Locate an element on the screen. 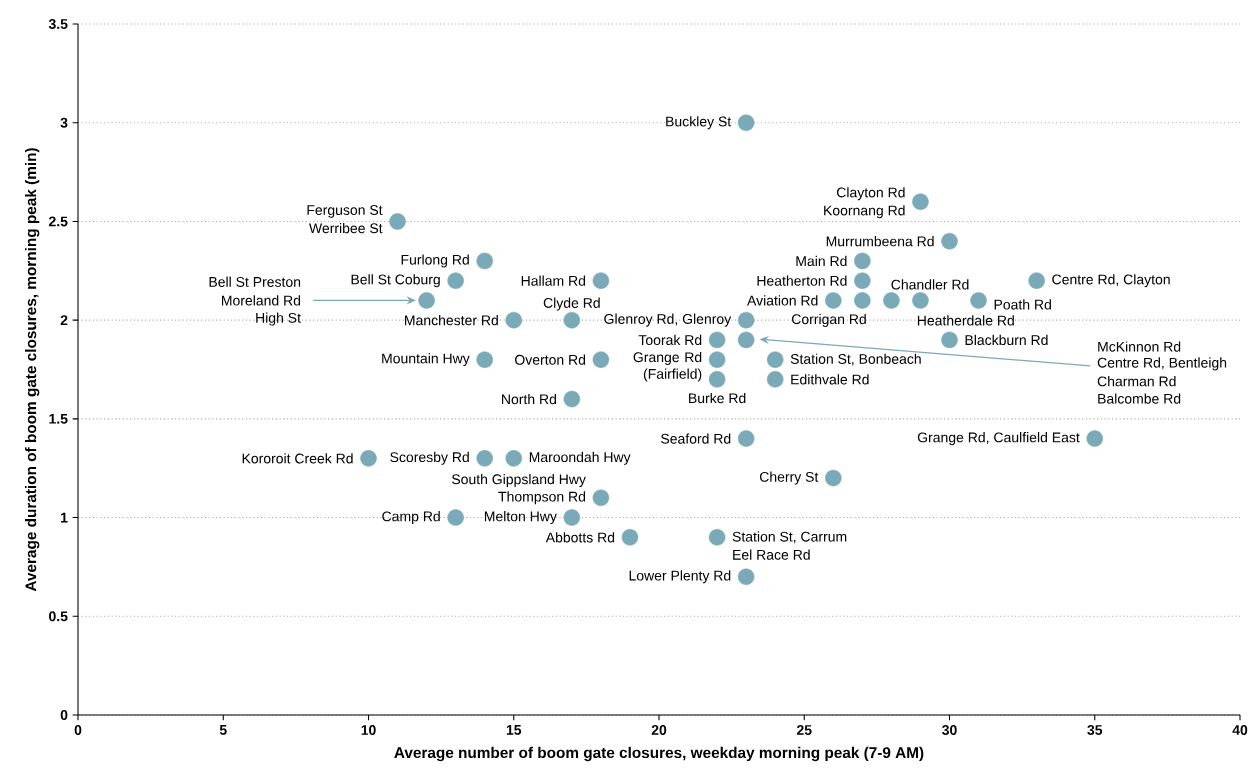 This screenshot has width=1256, height=783. annotation: Murrumbeena Rd is located at coordinates (880, 241).